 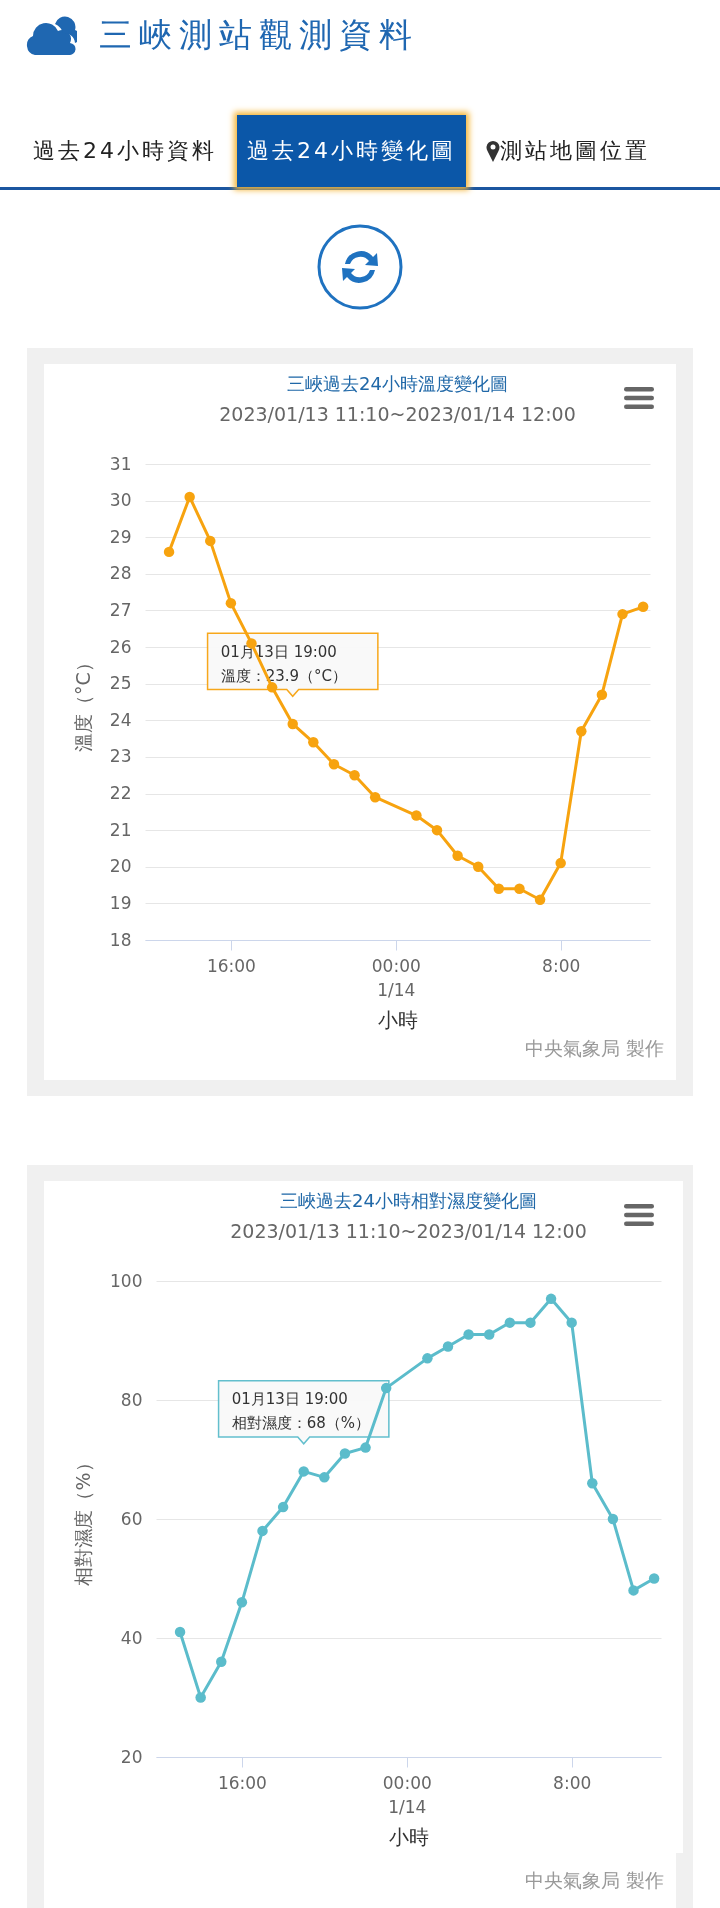 What do you see at coordinates (125, 151) in the screenshot?
I see `text: 過去24小時資料` at bounding box center [125, 151].